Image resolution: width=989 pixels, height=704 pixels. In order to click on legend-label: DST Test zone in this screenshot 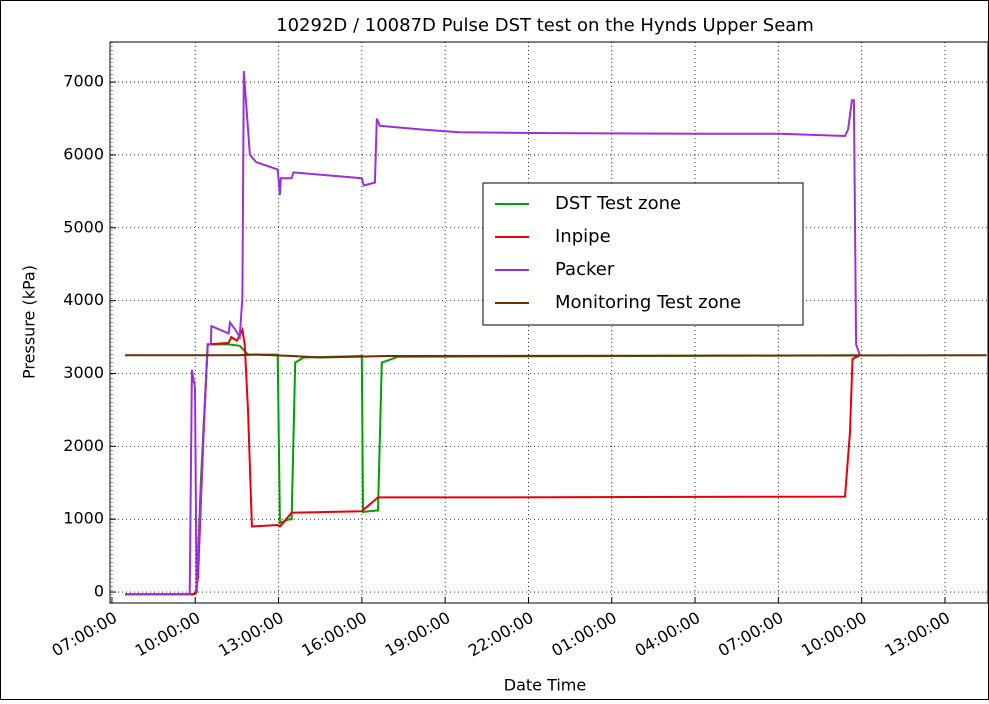, I will do `click(618, 203)`.